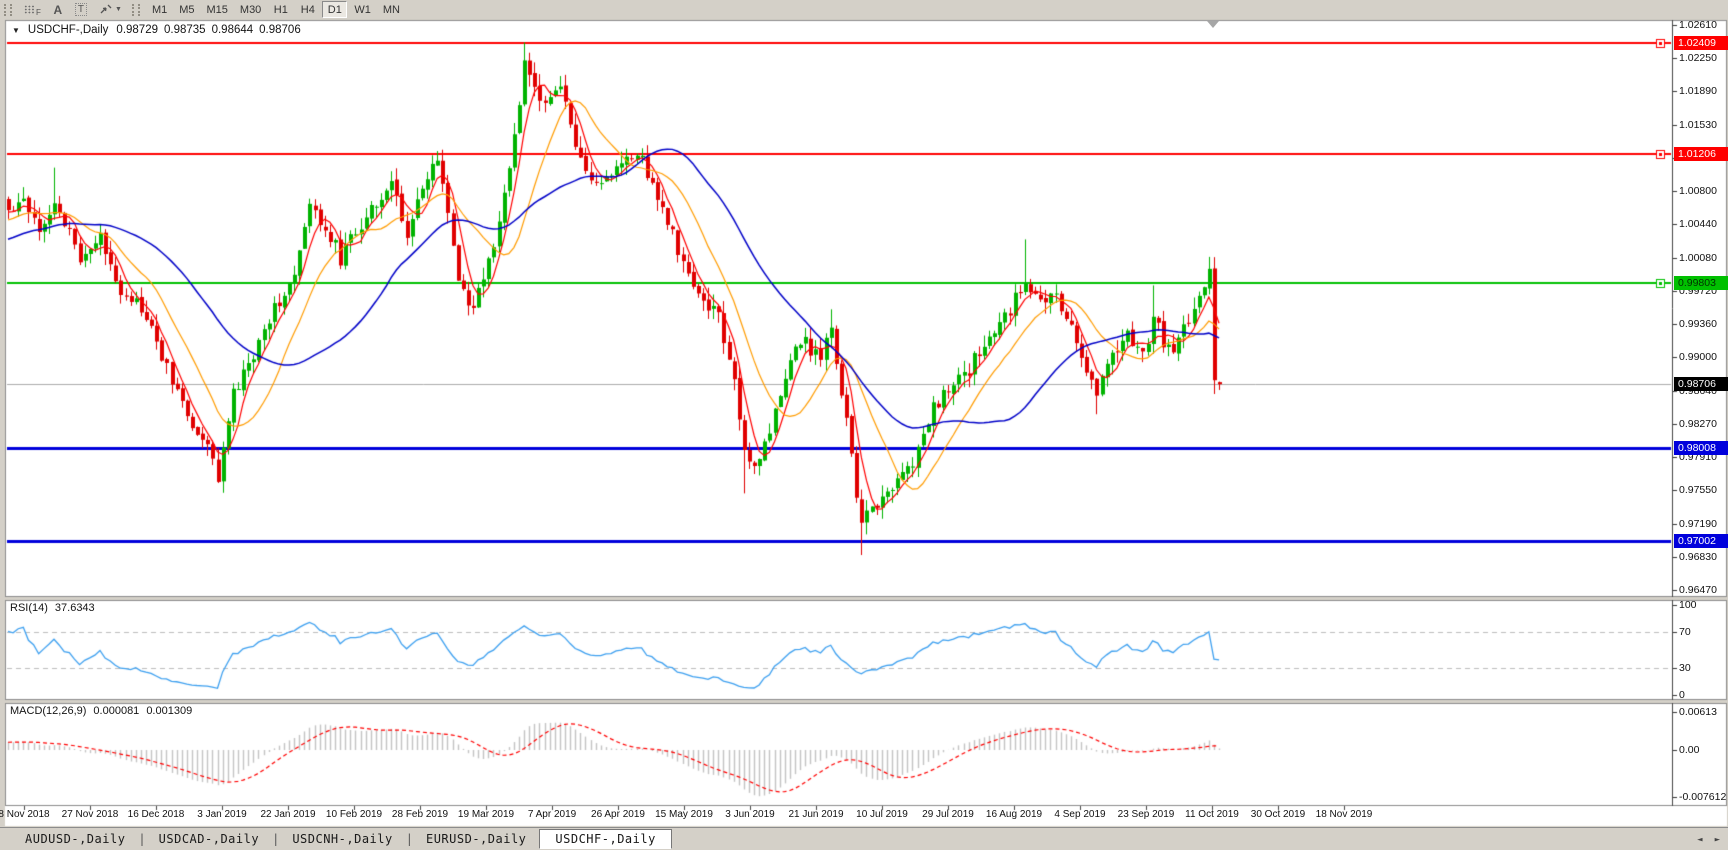 The height and width of the screenshot is (850, 1728). I want to click on dot-grid-icon, so click(29, 9).